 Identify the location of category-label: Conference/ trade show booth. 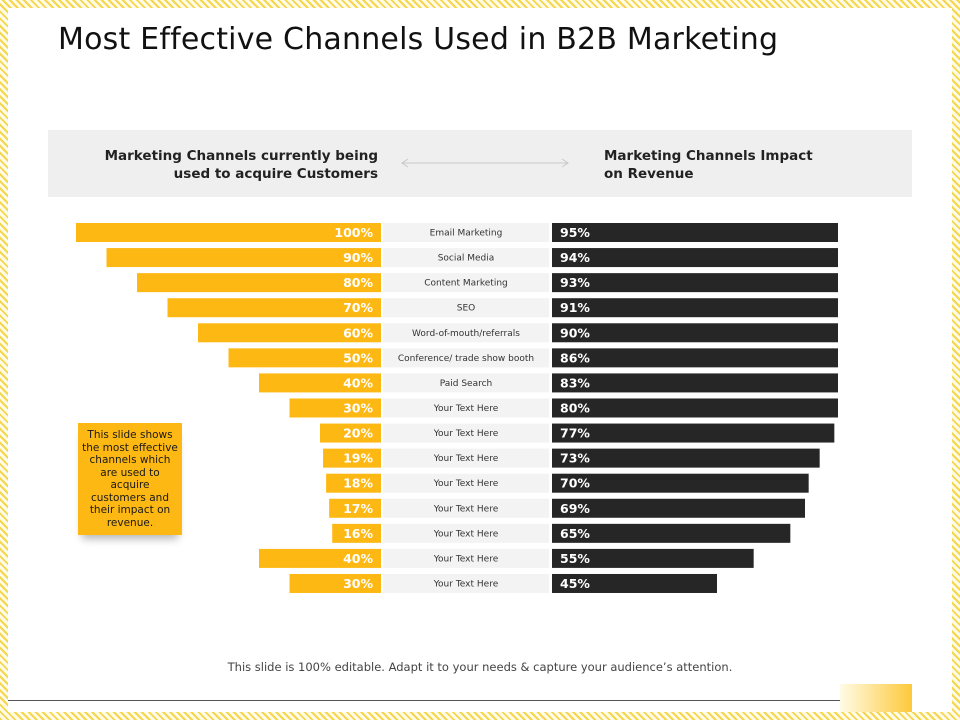
(466, 359).